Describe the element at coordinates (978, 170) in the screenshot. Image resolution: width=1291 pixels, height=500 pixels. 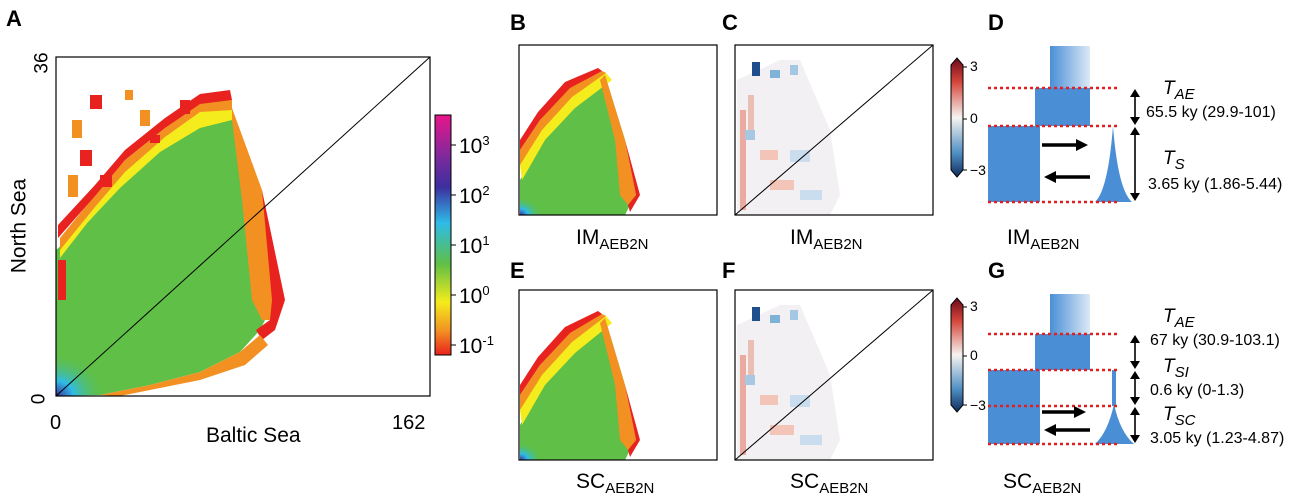
I see `residual-tick-bottom-c: −3` at that location.